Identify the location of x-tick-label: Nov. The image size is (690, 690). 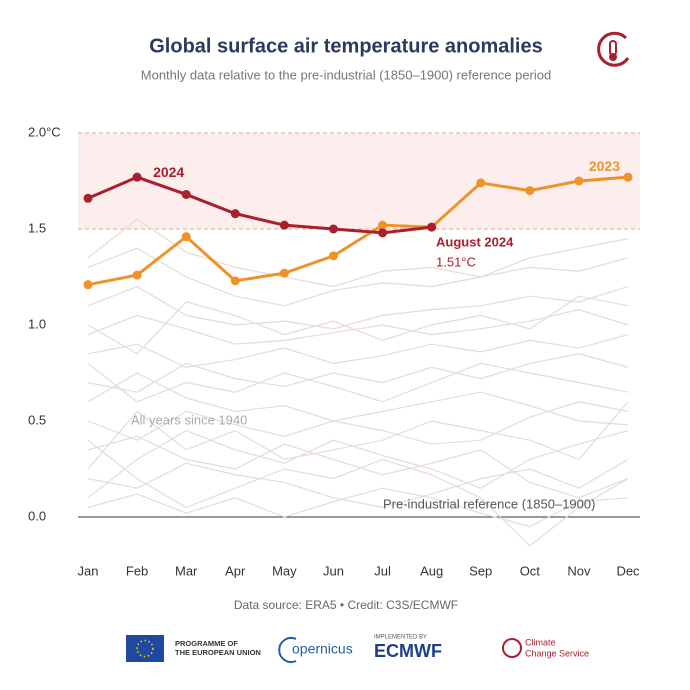
(579, 570).